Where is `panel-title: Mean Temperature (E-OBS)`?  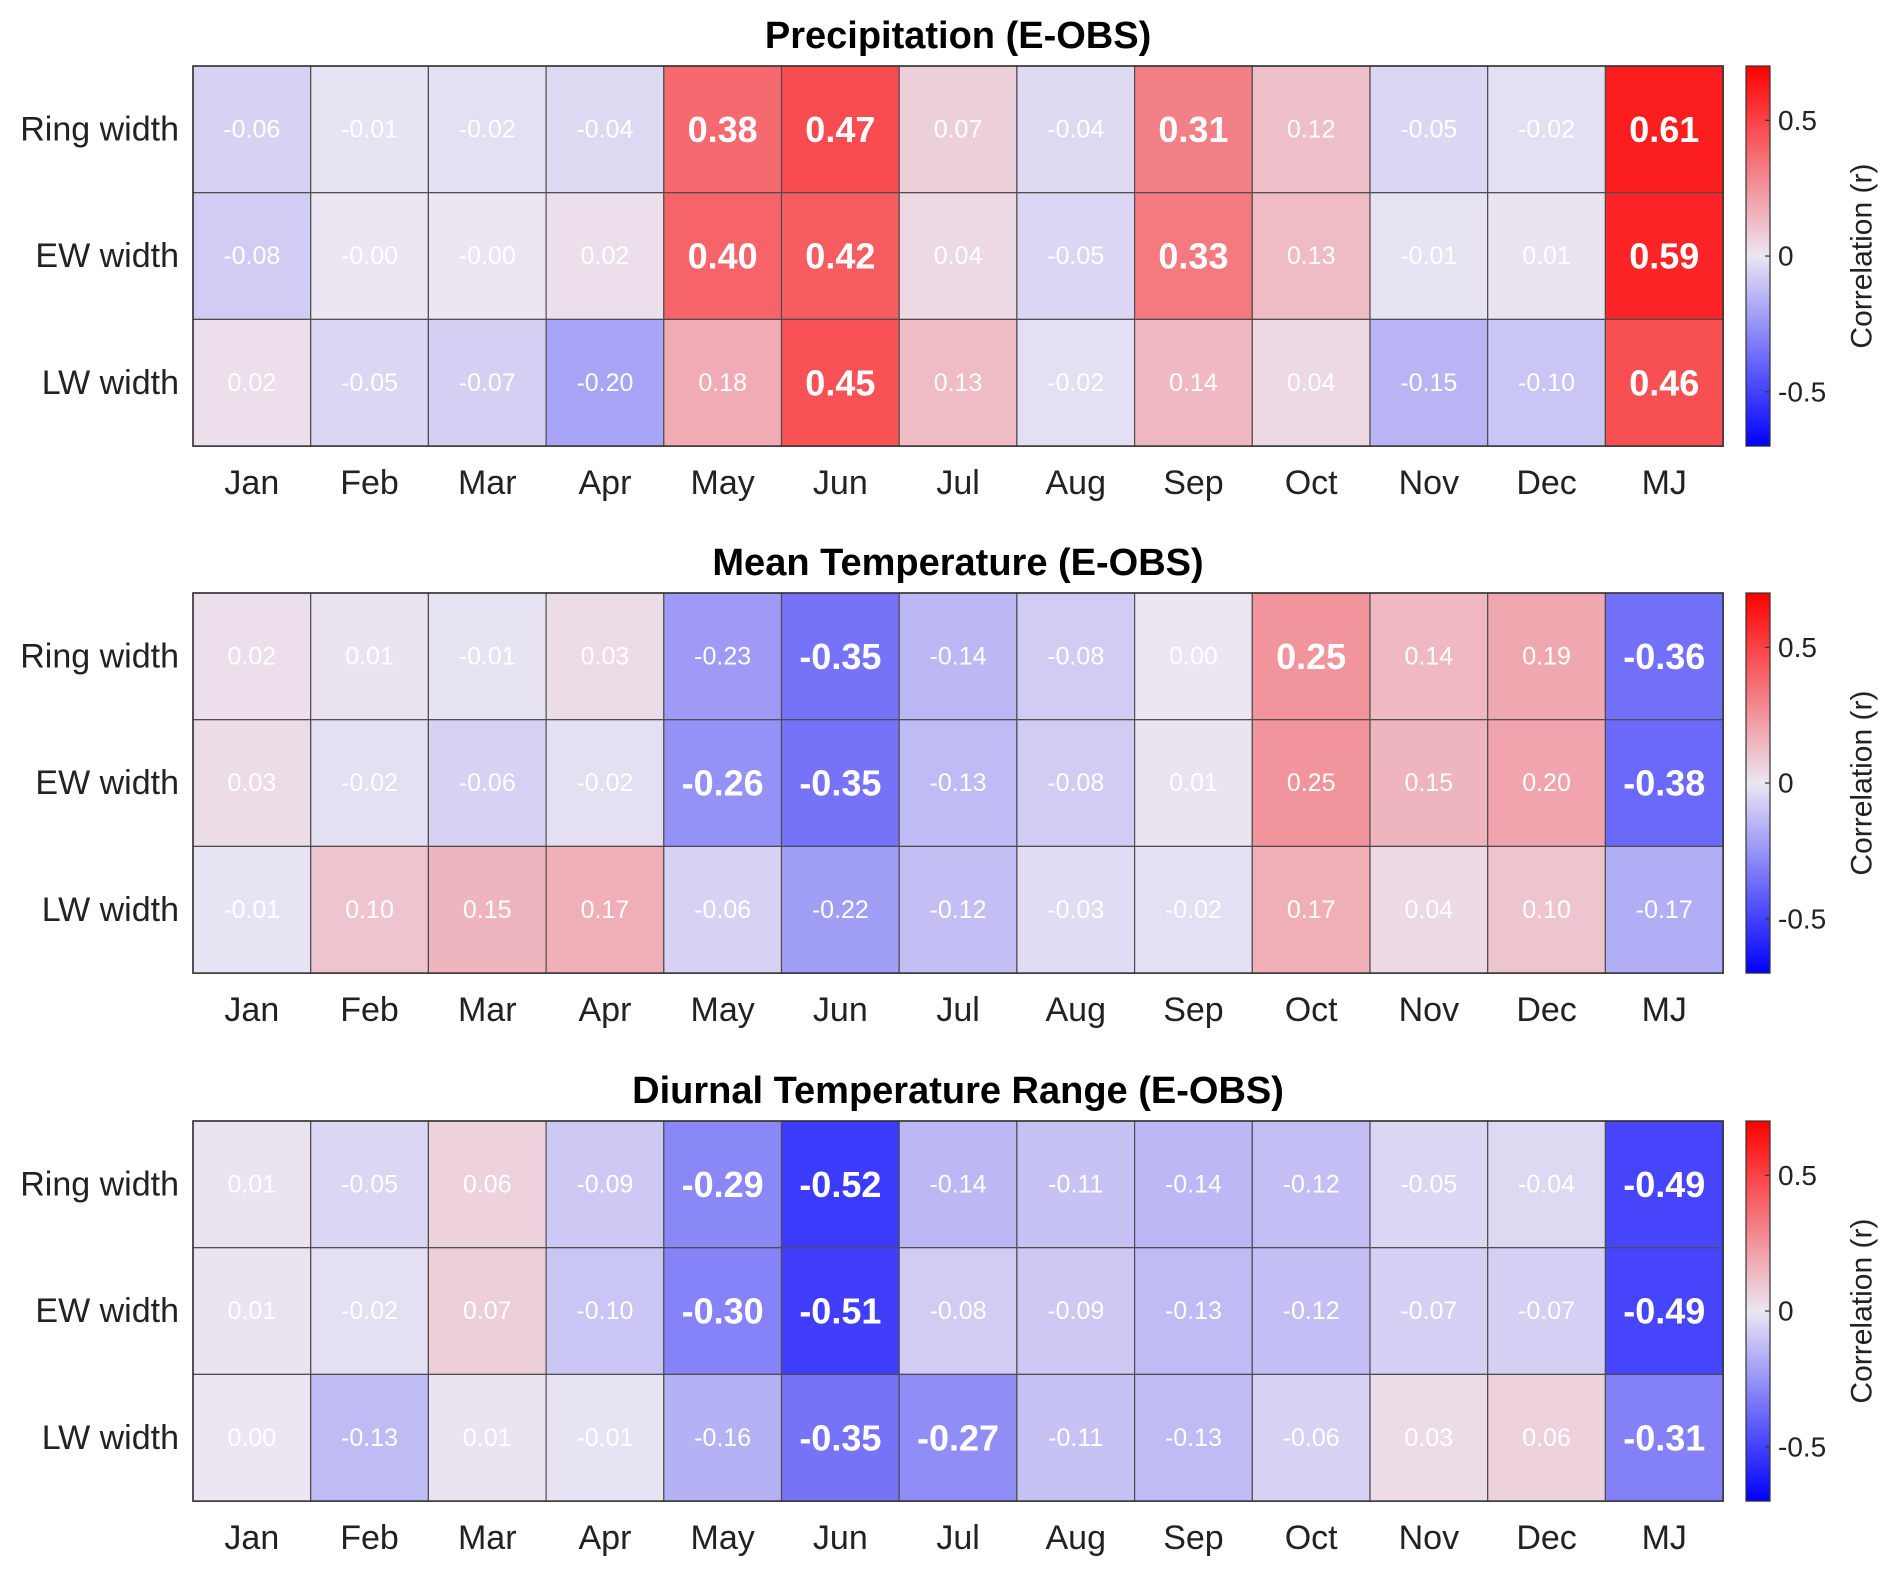
panel-title: Mean Temperature (E-OBS) is located at coordinates (957, 563).